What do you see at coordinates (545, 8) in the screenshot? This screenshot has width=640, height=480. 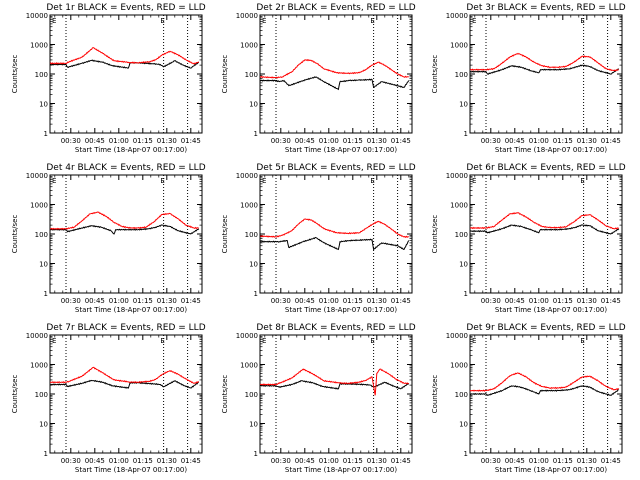 I see `panel-title: Det 3r BLACK = Events, RED = LLD` at bounding box center [545, 8].